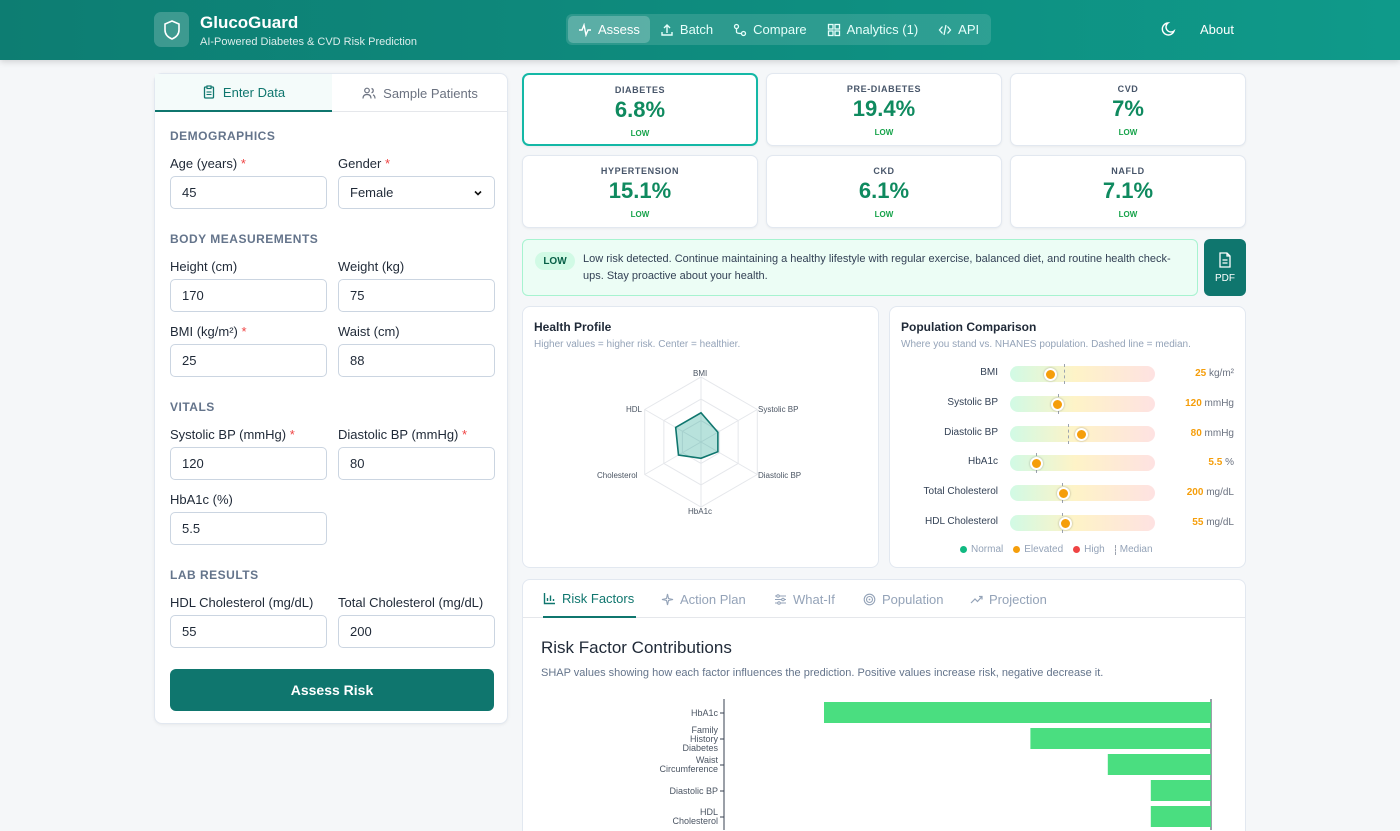  I want to click on waist-label: Waist (cm), so click(369, 331).